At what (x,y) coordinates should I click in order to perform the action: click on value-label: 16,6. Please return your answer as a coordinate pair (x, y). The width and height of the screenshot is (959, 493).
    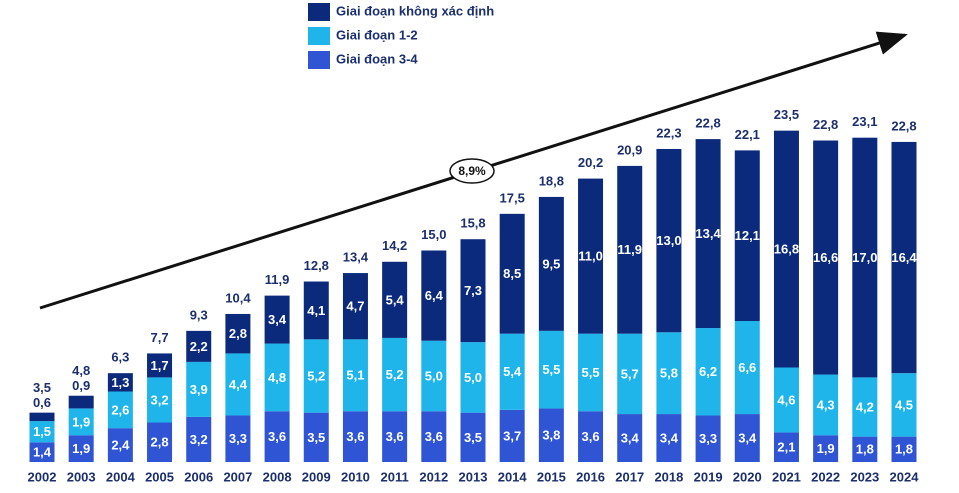
    Looking at the image, I should click on (825, 257).